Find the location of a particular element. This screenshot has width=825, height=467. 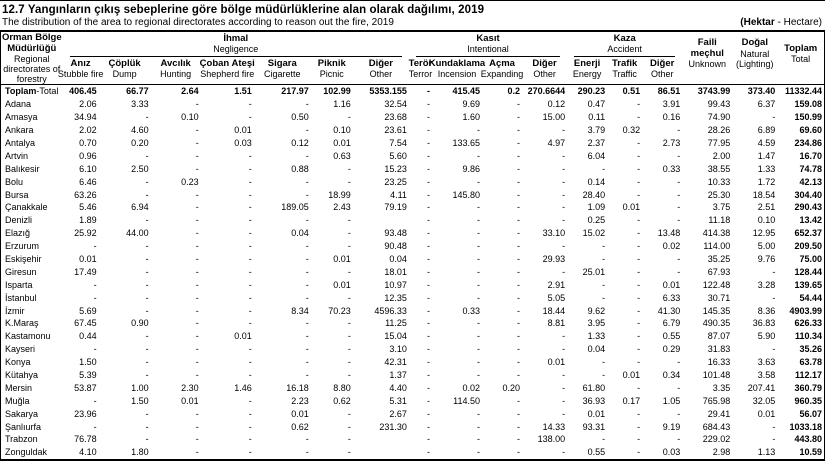

value-cell: 1.37 is located at coordinates (398, 375).